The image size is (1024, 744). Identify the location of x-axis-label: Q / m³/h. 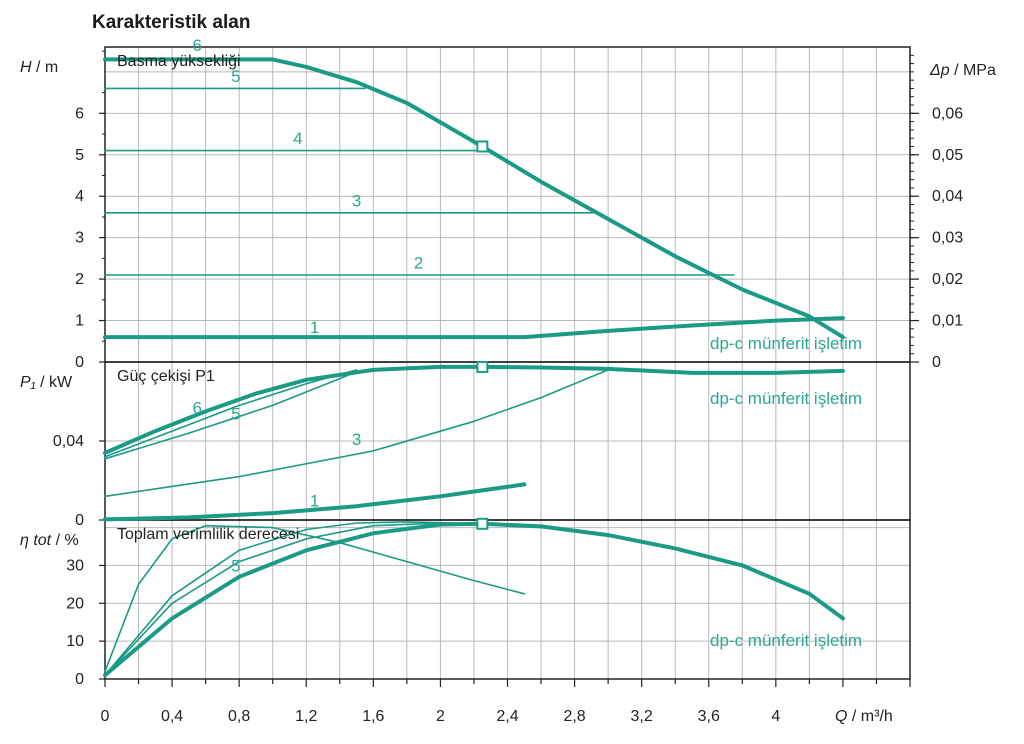
(864, 716).